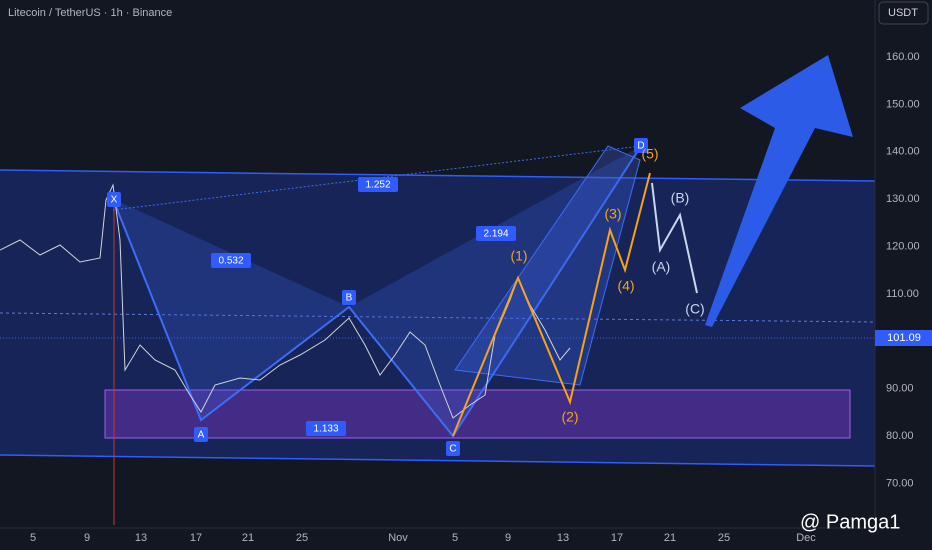 This screenshot has width=932, height=550. I want to click on price-tick-label: 160.00, so click(903, 57).